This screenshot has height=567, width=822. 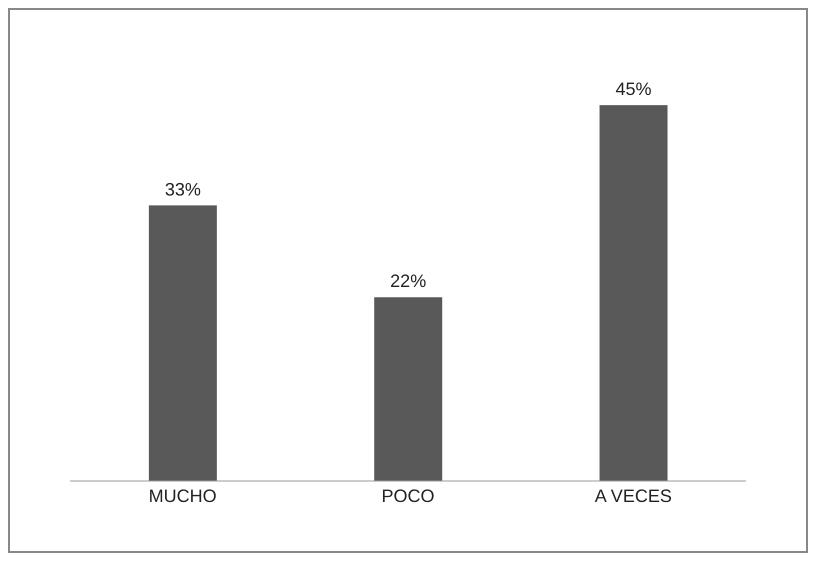 I want to click on data-label: 22%, so click(x=408, y=281).